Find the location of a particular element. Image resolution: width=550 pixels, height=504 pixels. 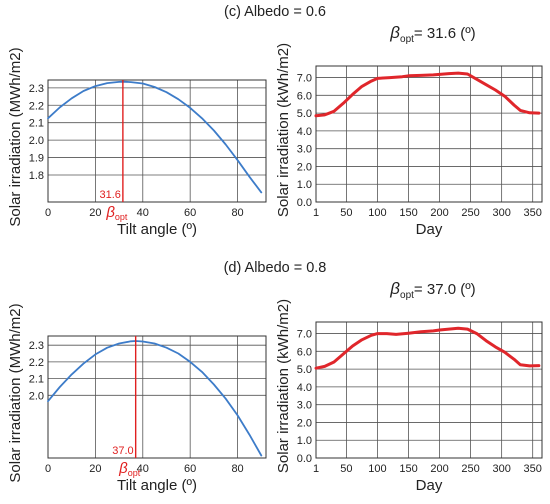

c-tilt-x-tick-label: 60 is located at coordinates (190, 213).